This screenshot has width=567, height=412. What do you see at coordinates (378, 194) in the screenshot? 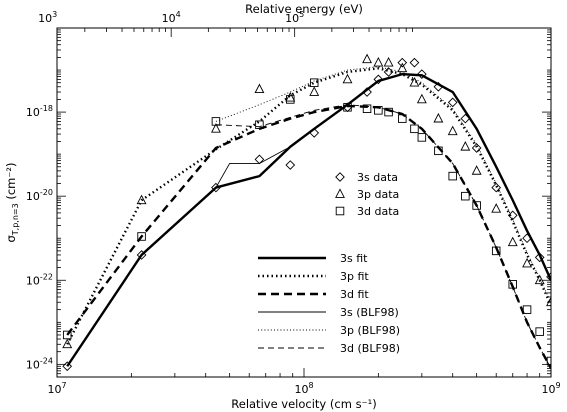
I see `legend-label: 3p data` at bounding box center [378, 194].